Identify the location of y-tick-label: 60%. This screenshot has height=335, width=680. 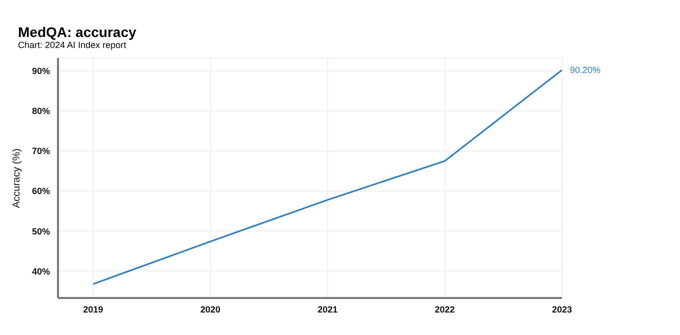
(41, 191).